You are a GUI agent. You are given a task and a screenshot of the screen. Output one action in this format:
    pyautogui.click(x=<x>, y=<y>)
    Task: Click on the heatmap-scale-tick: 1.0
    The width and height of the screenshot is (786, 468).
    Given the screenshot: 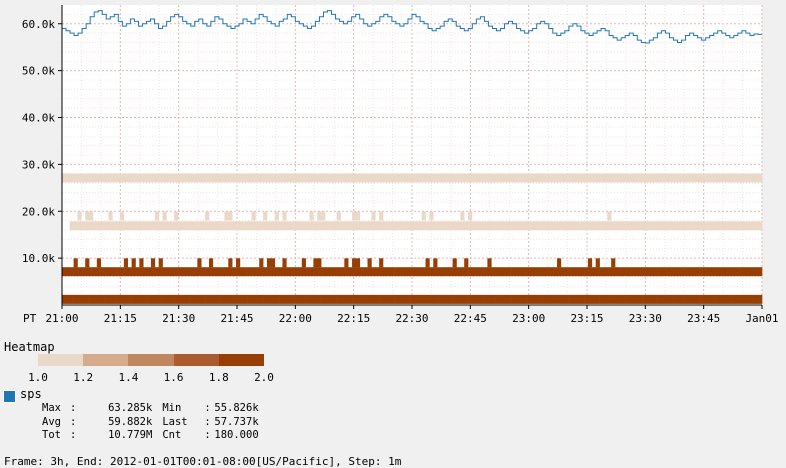 What is the action you would take?
    pyautogui.click(x=38, y=377)
    